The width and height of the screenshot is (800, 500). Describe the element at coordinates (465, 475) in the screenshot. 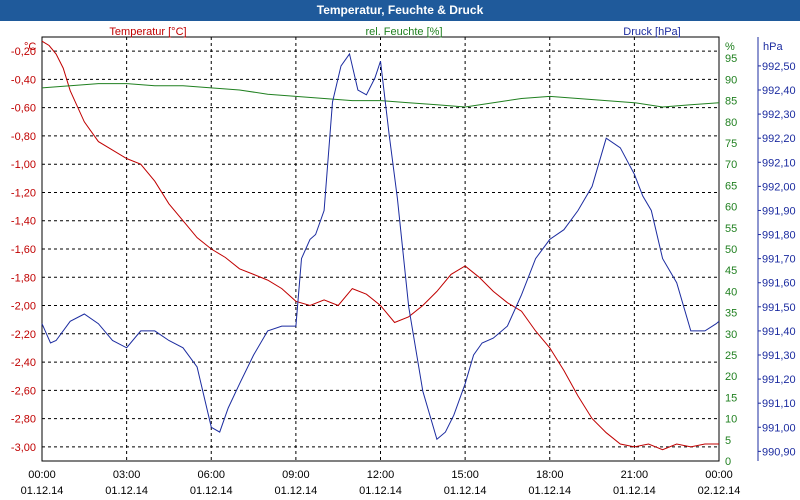

I see `x-tick-time: 15:00` at that location.